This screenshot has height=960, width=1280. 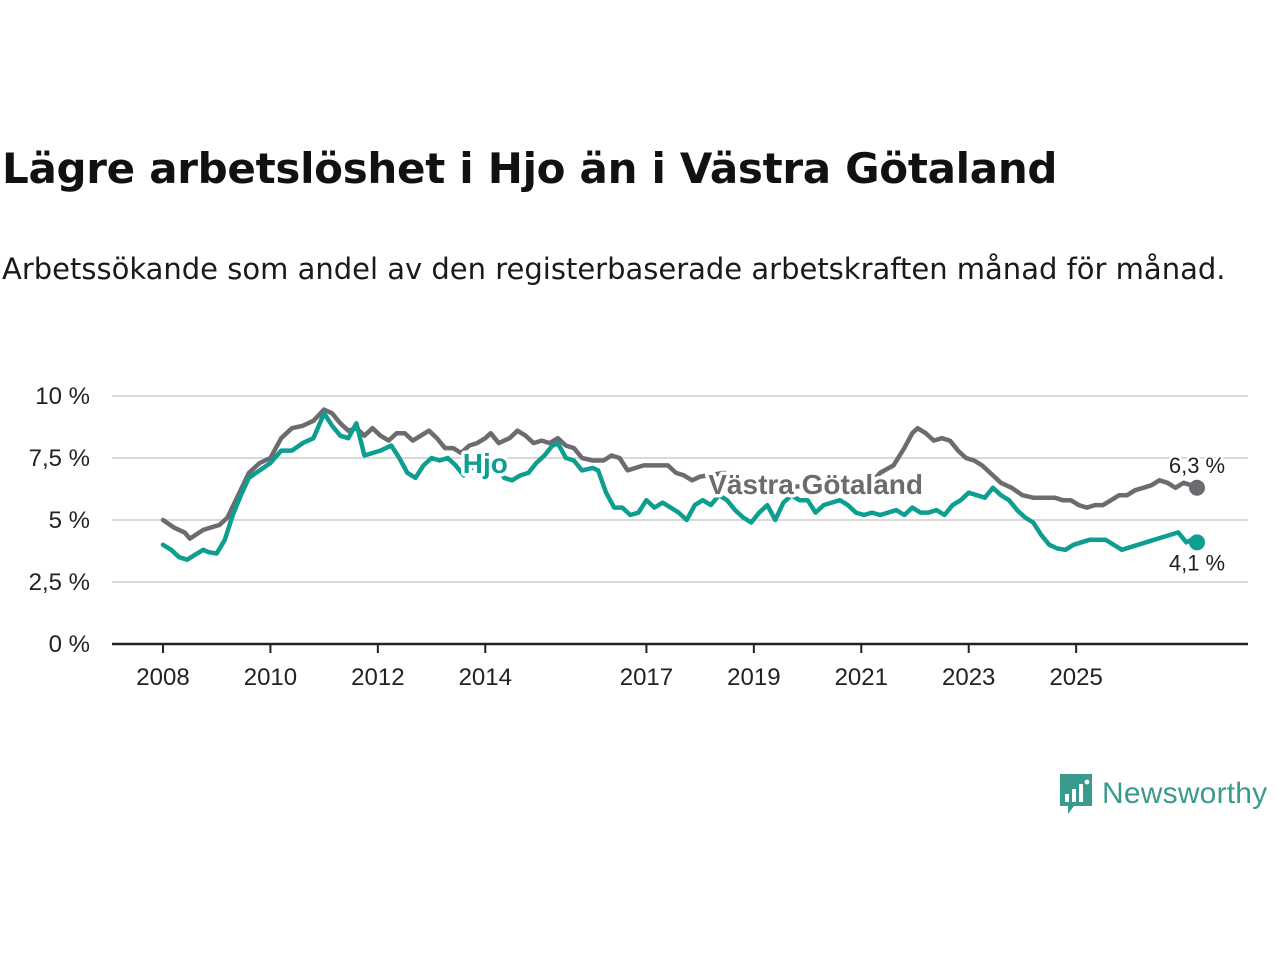 I want to click on y-tick-label: 10 %, so click(x=62, y=396).